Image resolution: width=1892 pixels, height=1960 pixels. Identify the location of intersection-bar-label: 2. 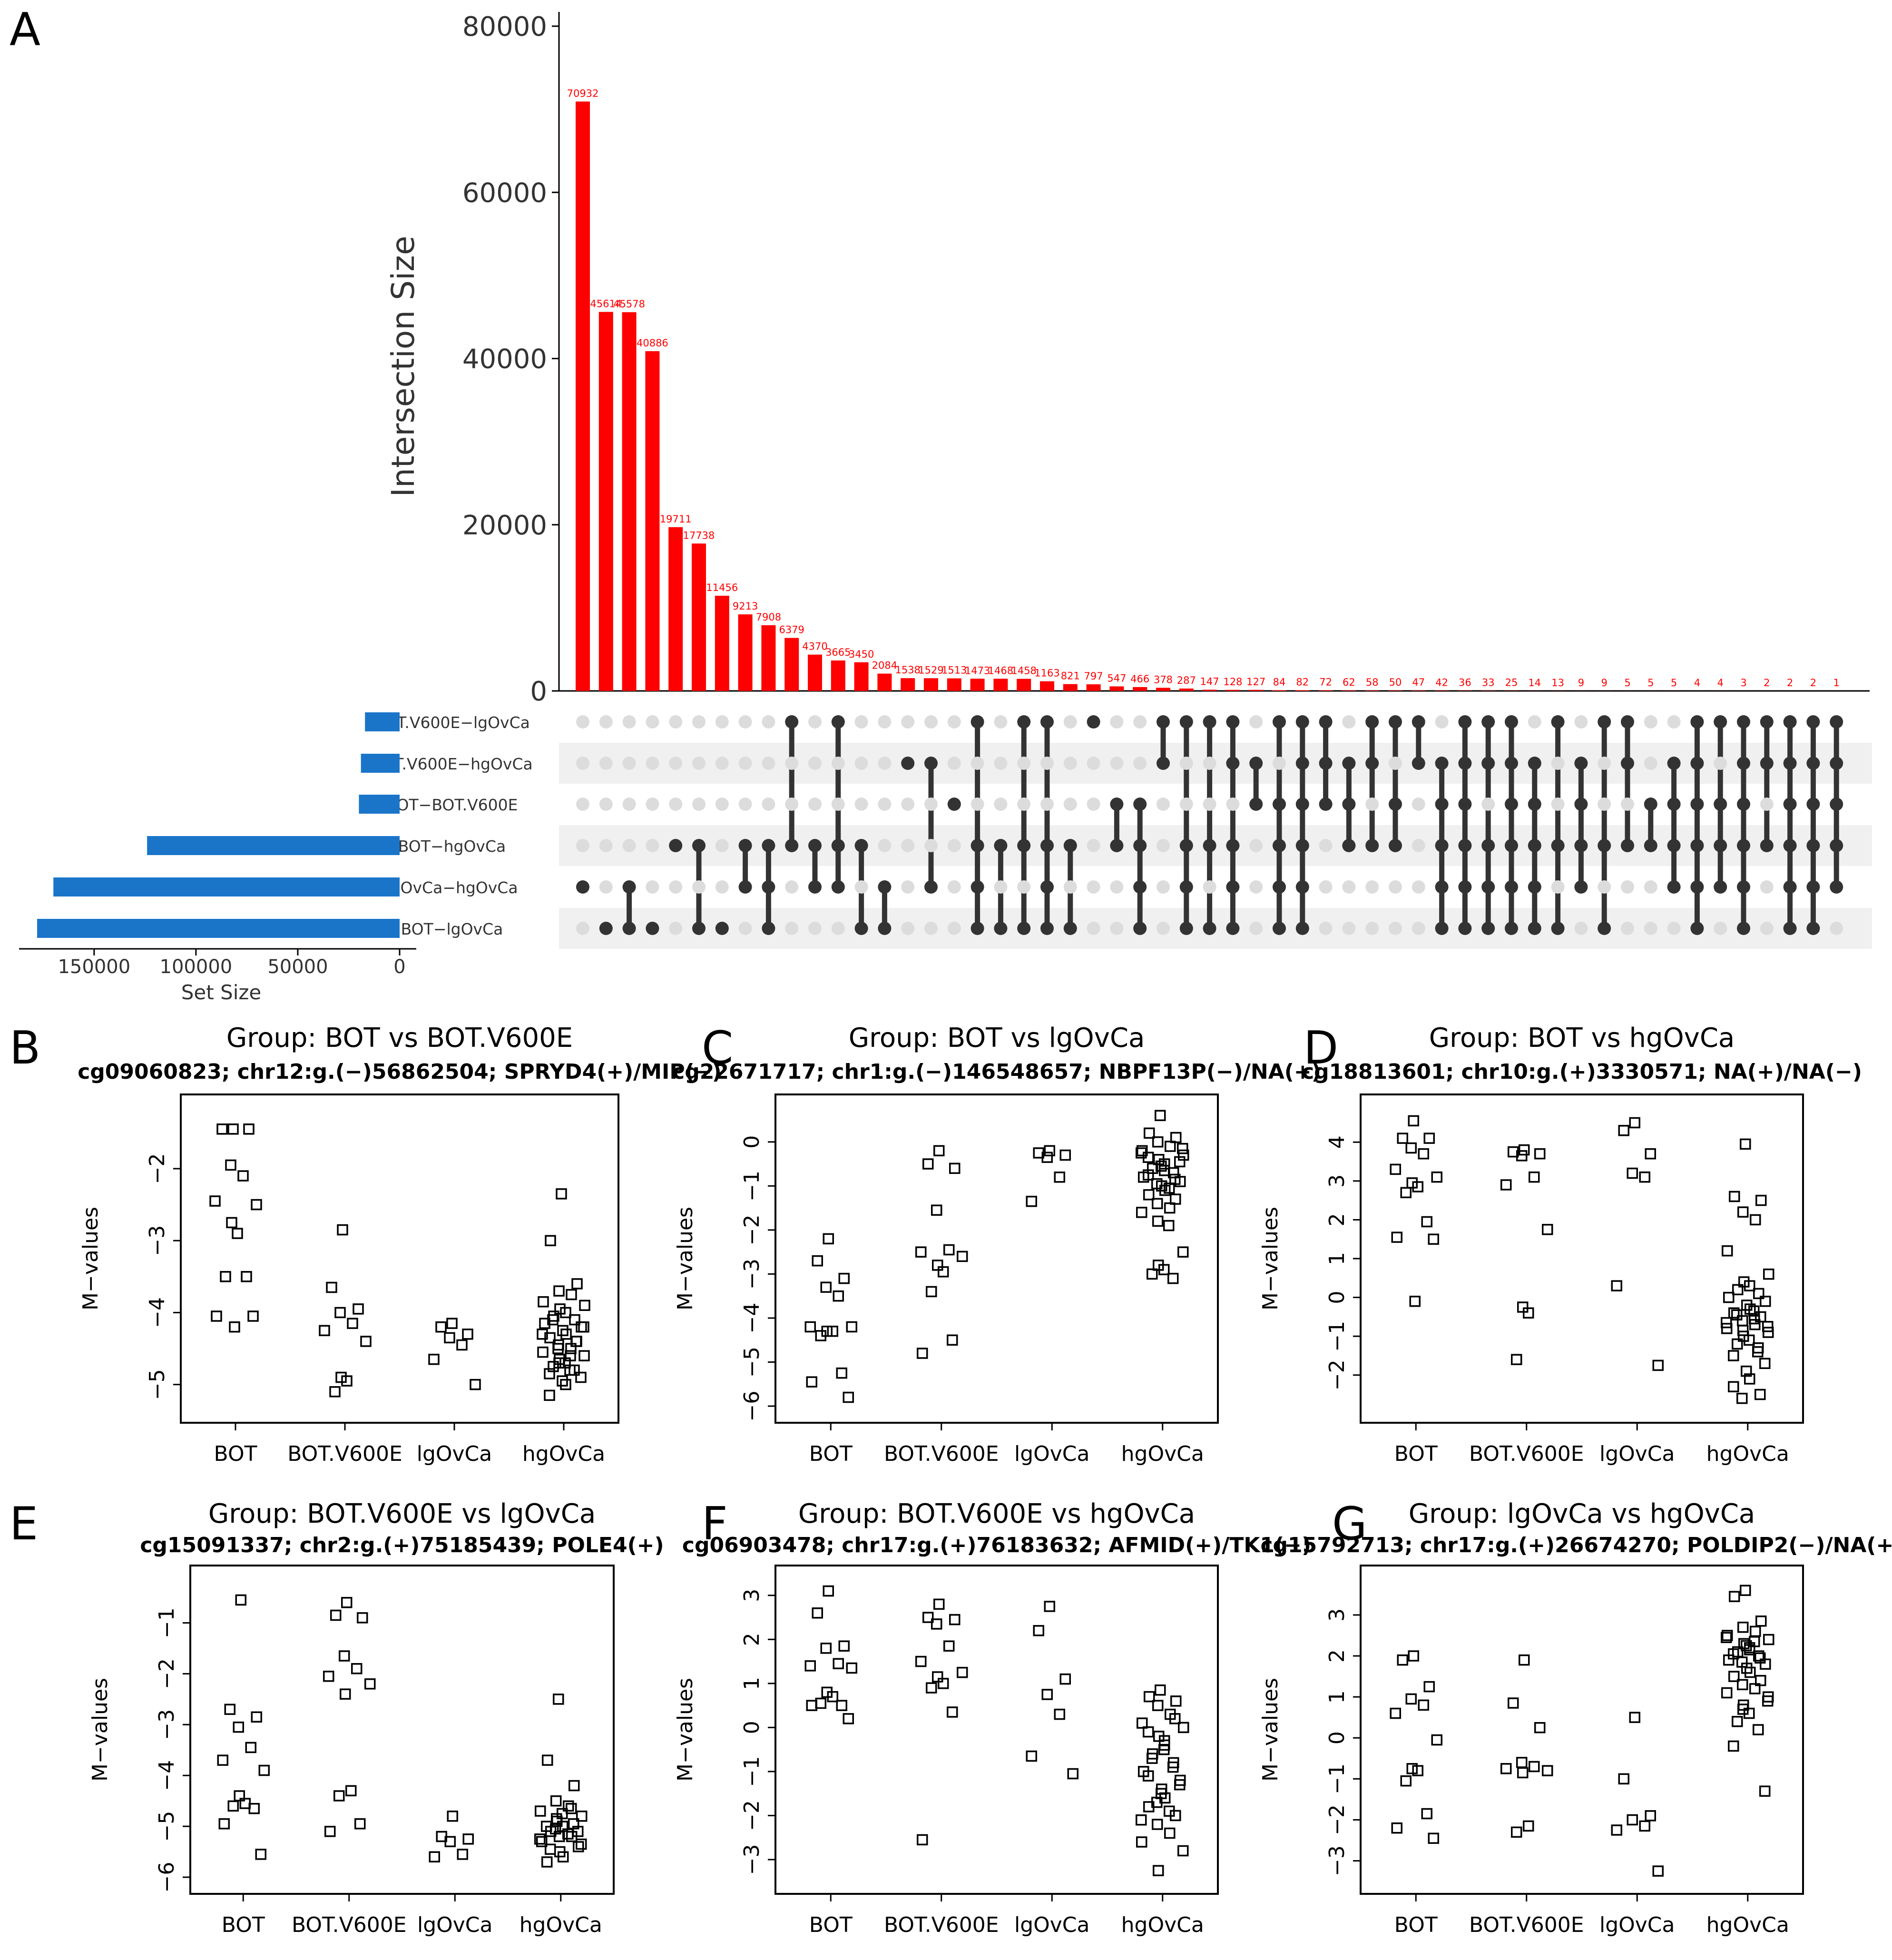
(1767, 683).